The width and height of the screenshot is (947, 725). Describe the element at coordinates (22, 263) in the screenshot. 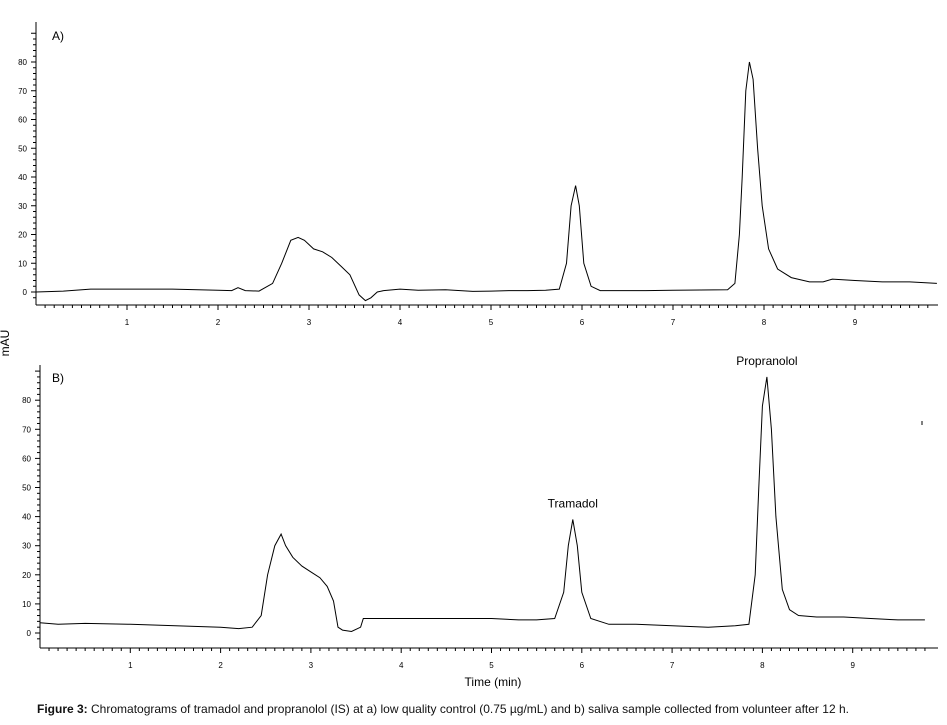

I see `panel-a-ytick-label: 10` at that location.